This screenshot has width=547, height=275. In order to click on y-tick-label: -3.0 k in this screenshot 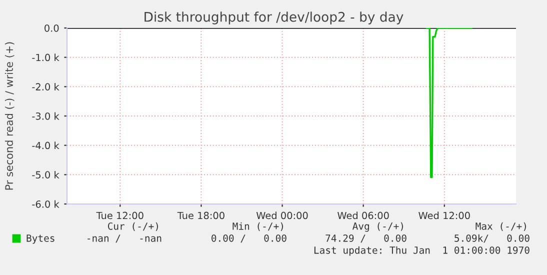, I will do `click(46, 116)`.